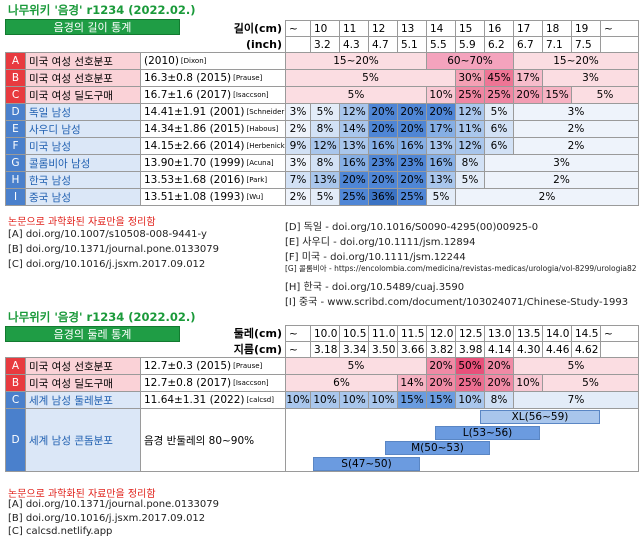  I want to click on value-cell: 36%, so click(383, 197).